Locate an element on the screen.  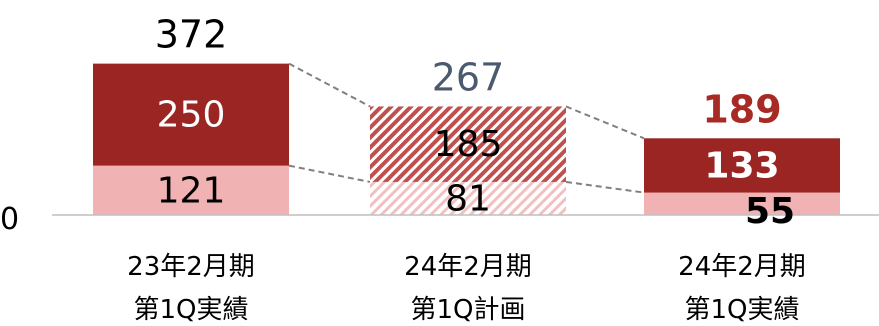
category-label-line1-1: 23年2月期 is located at coordinates (191, 267).